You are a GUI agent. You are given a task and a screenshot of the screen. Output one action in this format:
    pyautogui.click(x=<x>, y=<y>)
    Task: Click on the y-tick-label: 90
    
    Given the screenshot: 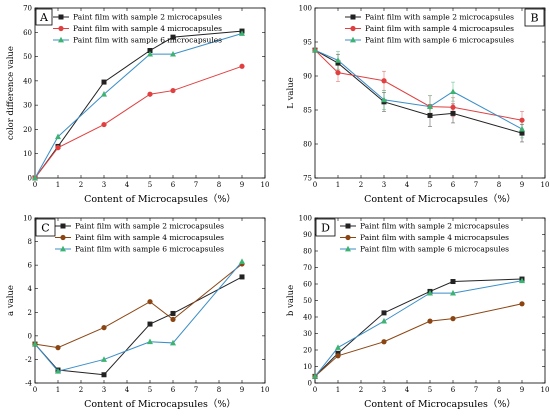 What is the action you would take?
    pyautogui.click(x=307, y=77)
    